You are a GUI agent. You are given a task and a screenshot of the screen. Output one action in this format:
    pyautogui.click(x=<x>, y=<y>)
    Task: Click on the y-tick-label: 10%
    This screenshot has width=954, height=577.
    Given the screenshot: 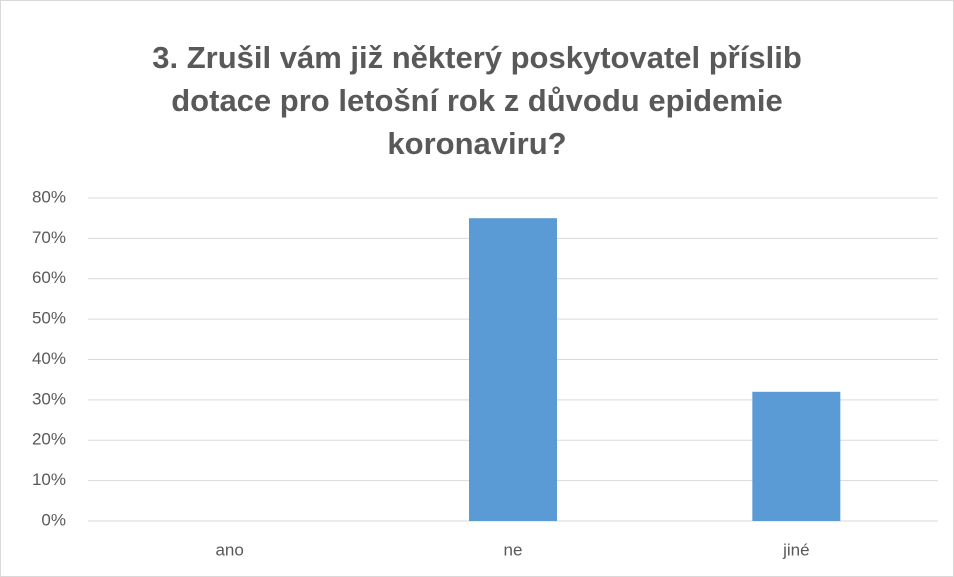 What is the action you would take?
    pyautogui.click(x=49, y=479)
    